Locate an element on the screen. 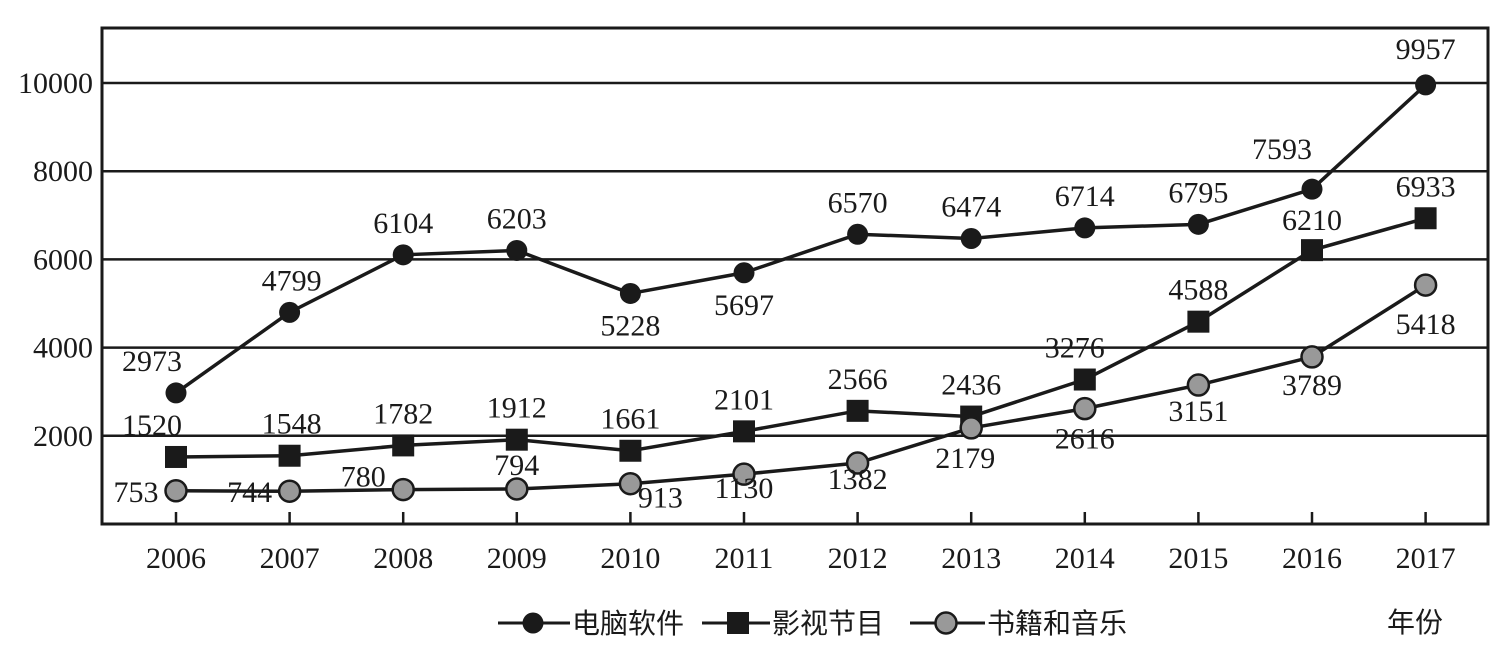 The height and width of the screenshot is (660, 1503). legend-marker-square is located at coordinates (738, 623).